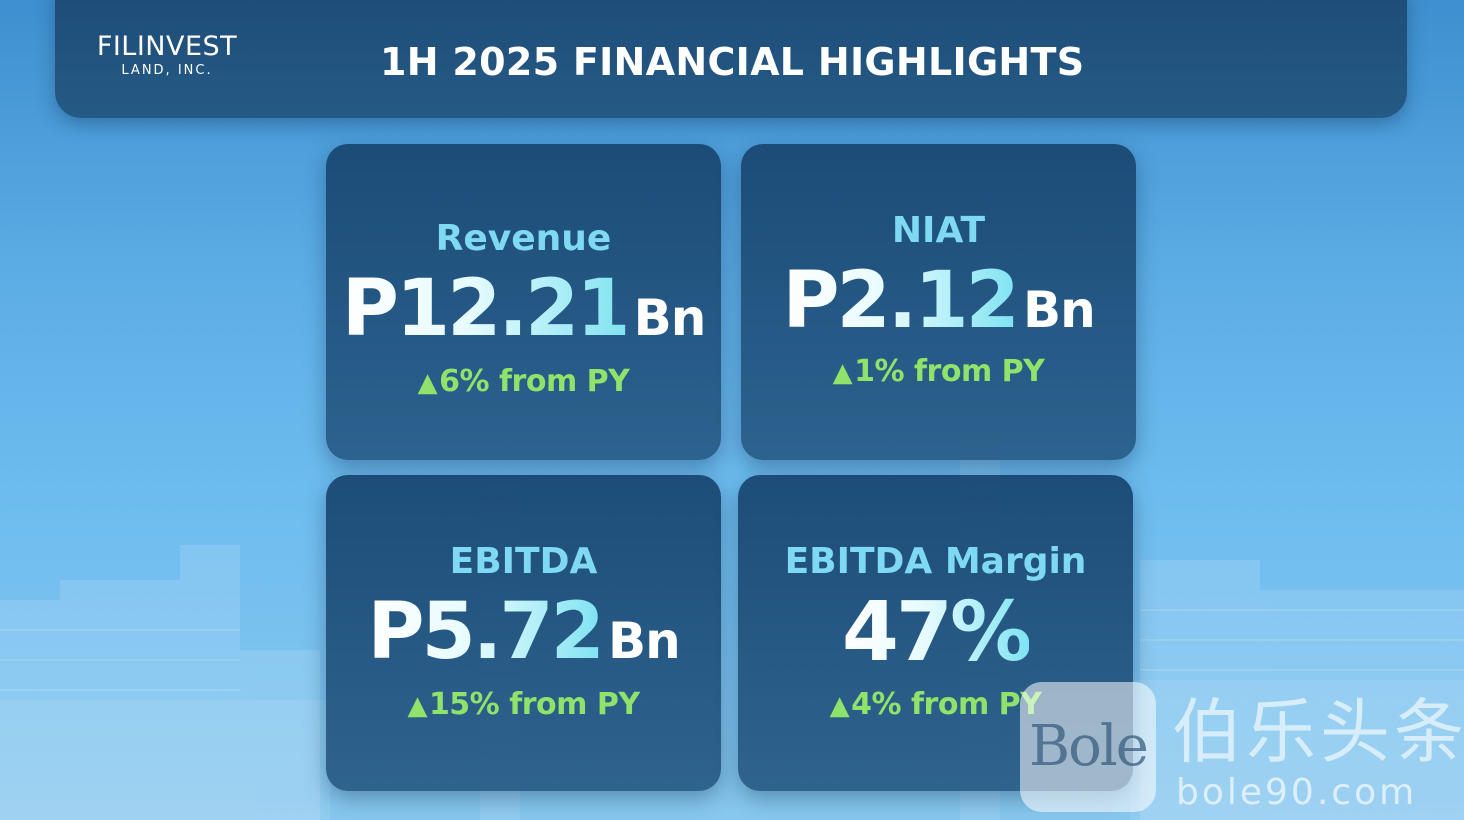 This screenshot has width=1464, height=820. Describe the element at coordinates (935, 561) in the screenshot. I see `metric-label: EBITDA Margin` at that location.